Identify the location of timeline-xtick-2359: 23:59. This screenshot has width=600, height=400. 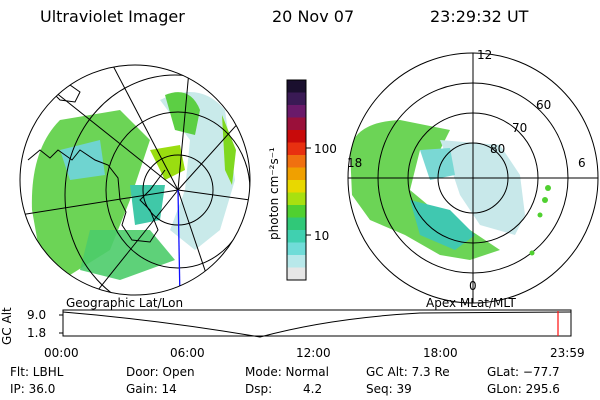
(567, 353).